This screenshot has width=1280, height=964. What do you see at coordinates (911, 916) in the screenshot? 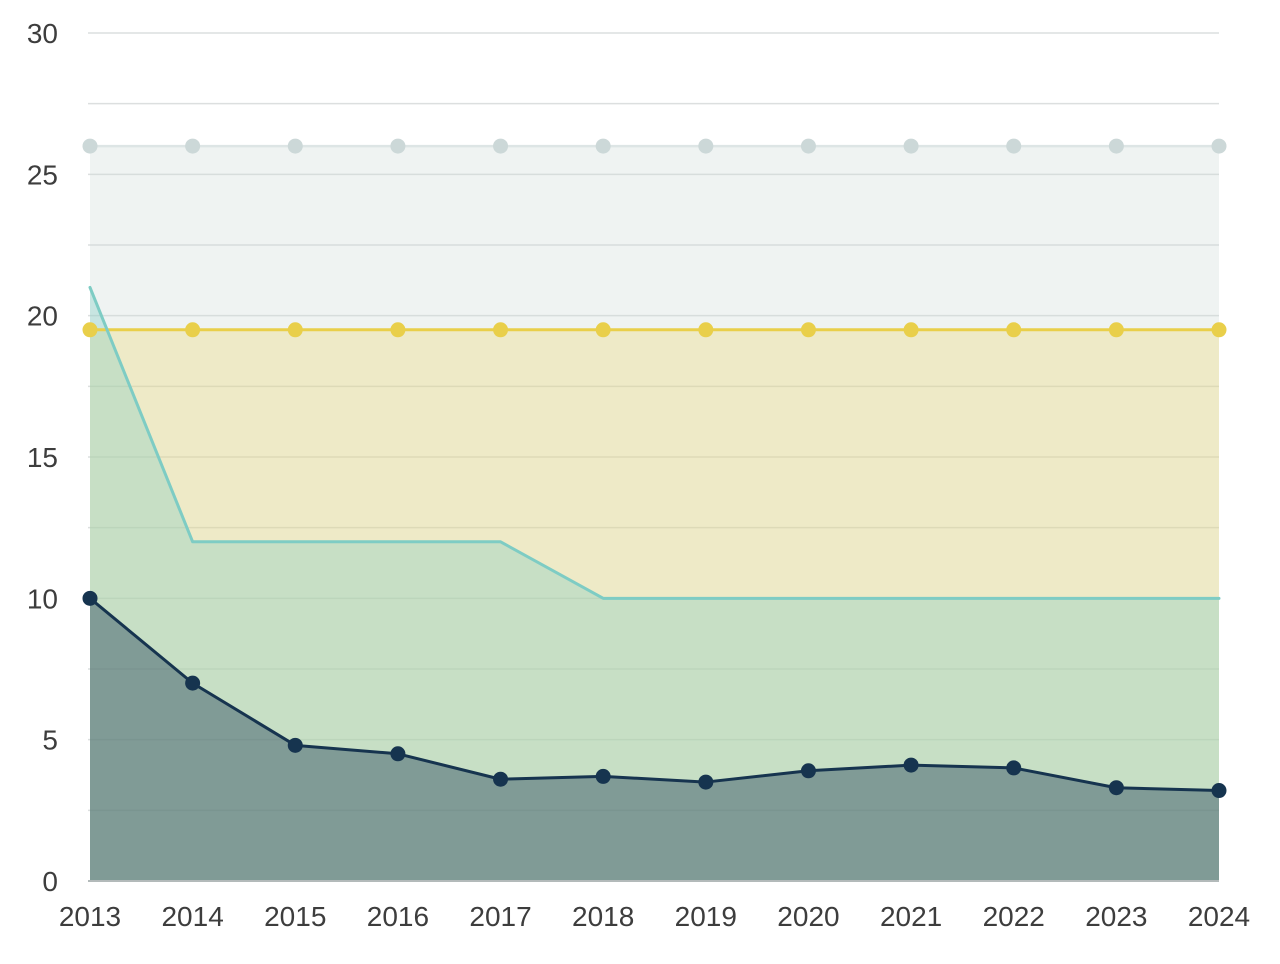
I see `x-tick-label: 2021` at bounding box center [911, 916].